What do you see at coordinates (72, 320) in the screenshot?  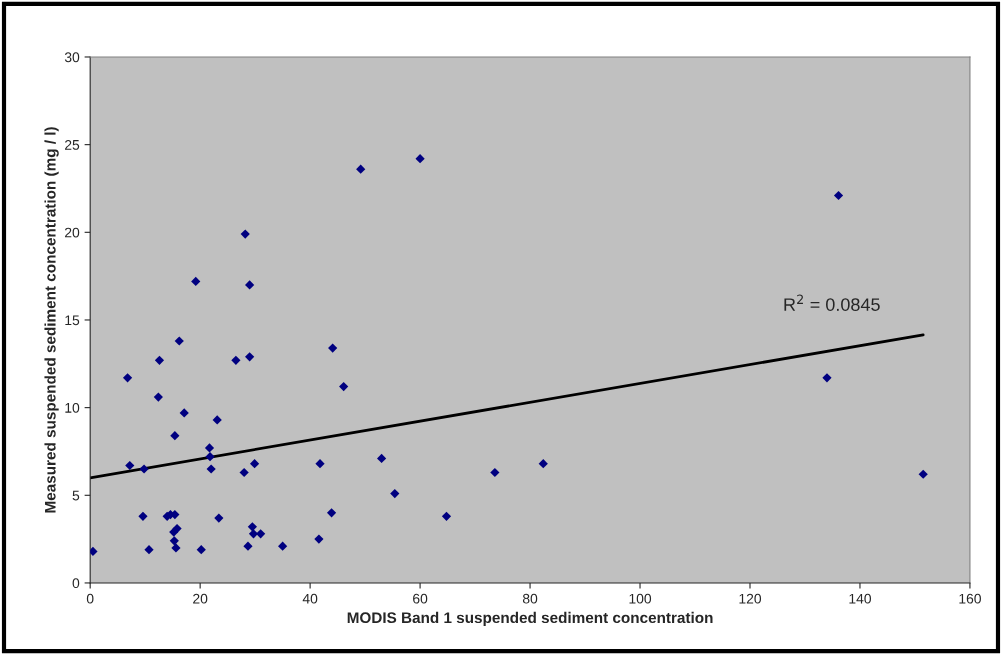 I see `y-tick-label: 15` at bounding box center [72, 320].